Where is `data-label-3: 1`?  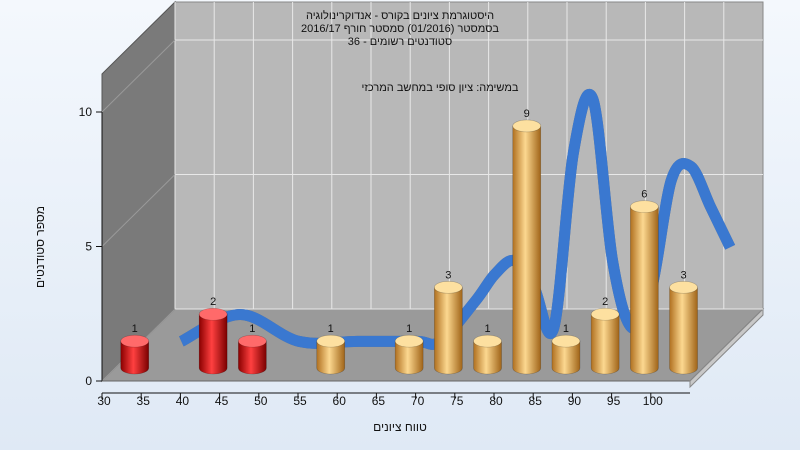
data-label-3: 1 is located at coordinates (252, 329).